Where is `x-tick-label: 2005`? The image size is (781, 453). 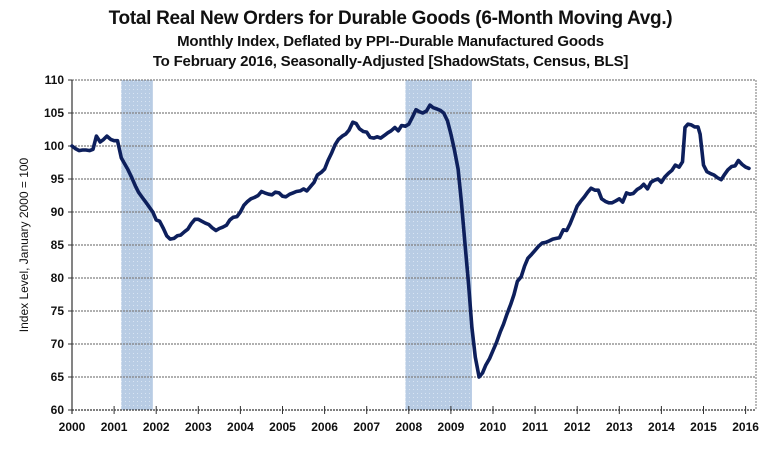
x-tick-label: 2005 is located at coordinates (282, 427).